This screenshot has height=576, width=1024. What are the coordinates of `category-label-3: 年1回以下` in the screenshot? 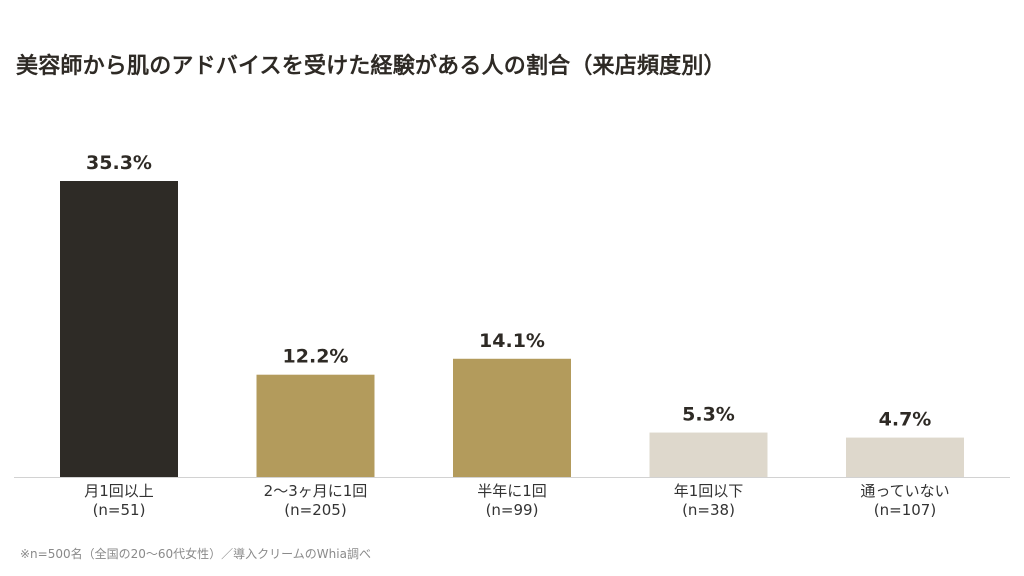 It's located at (709, 491).